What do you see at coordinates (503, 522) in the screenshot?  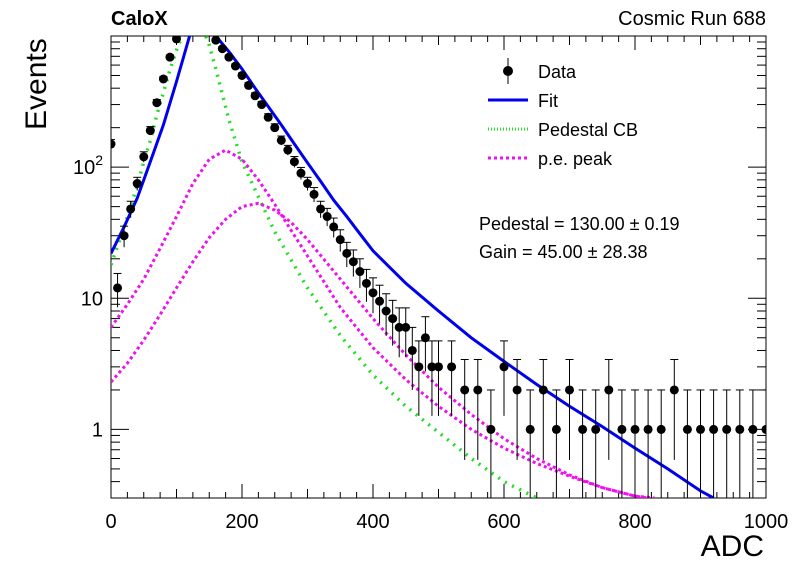 I see `x-tick-label: 600` at bounding box center [503, 522].